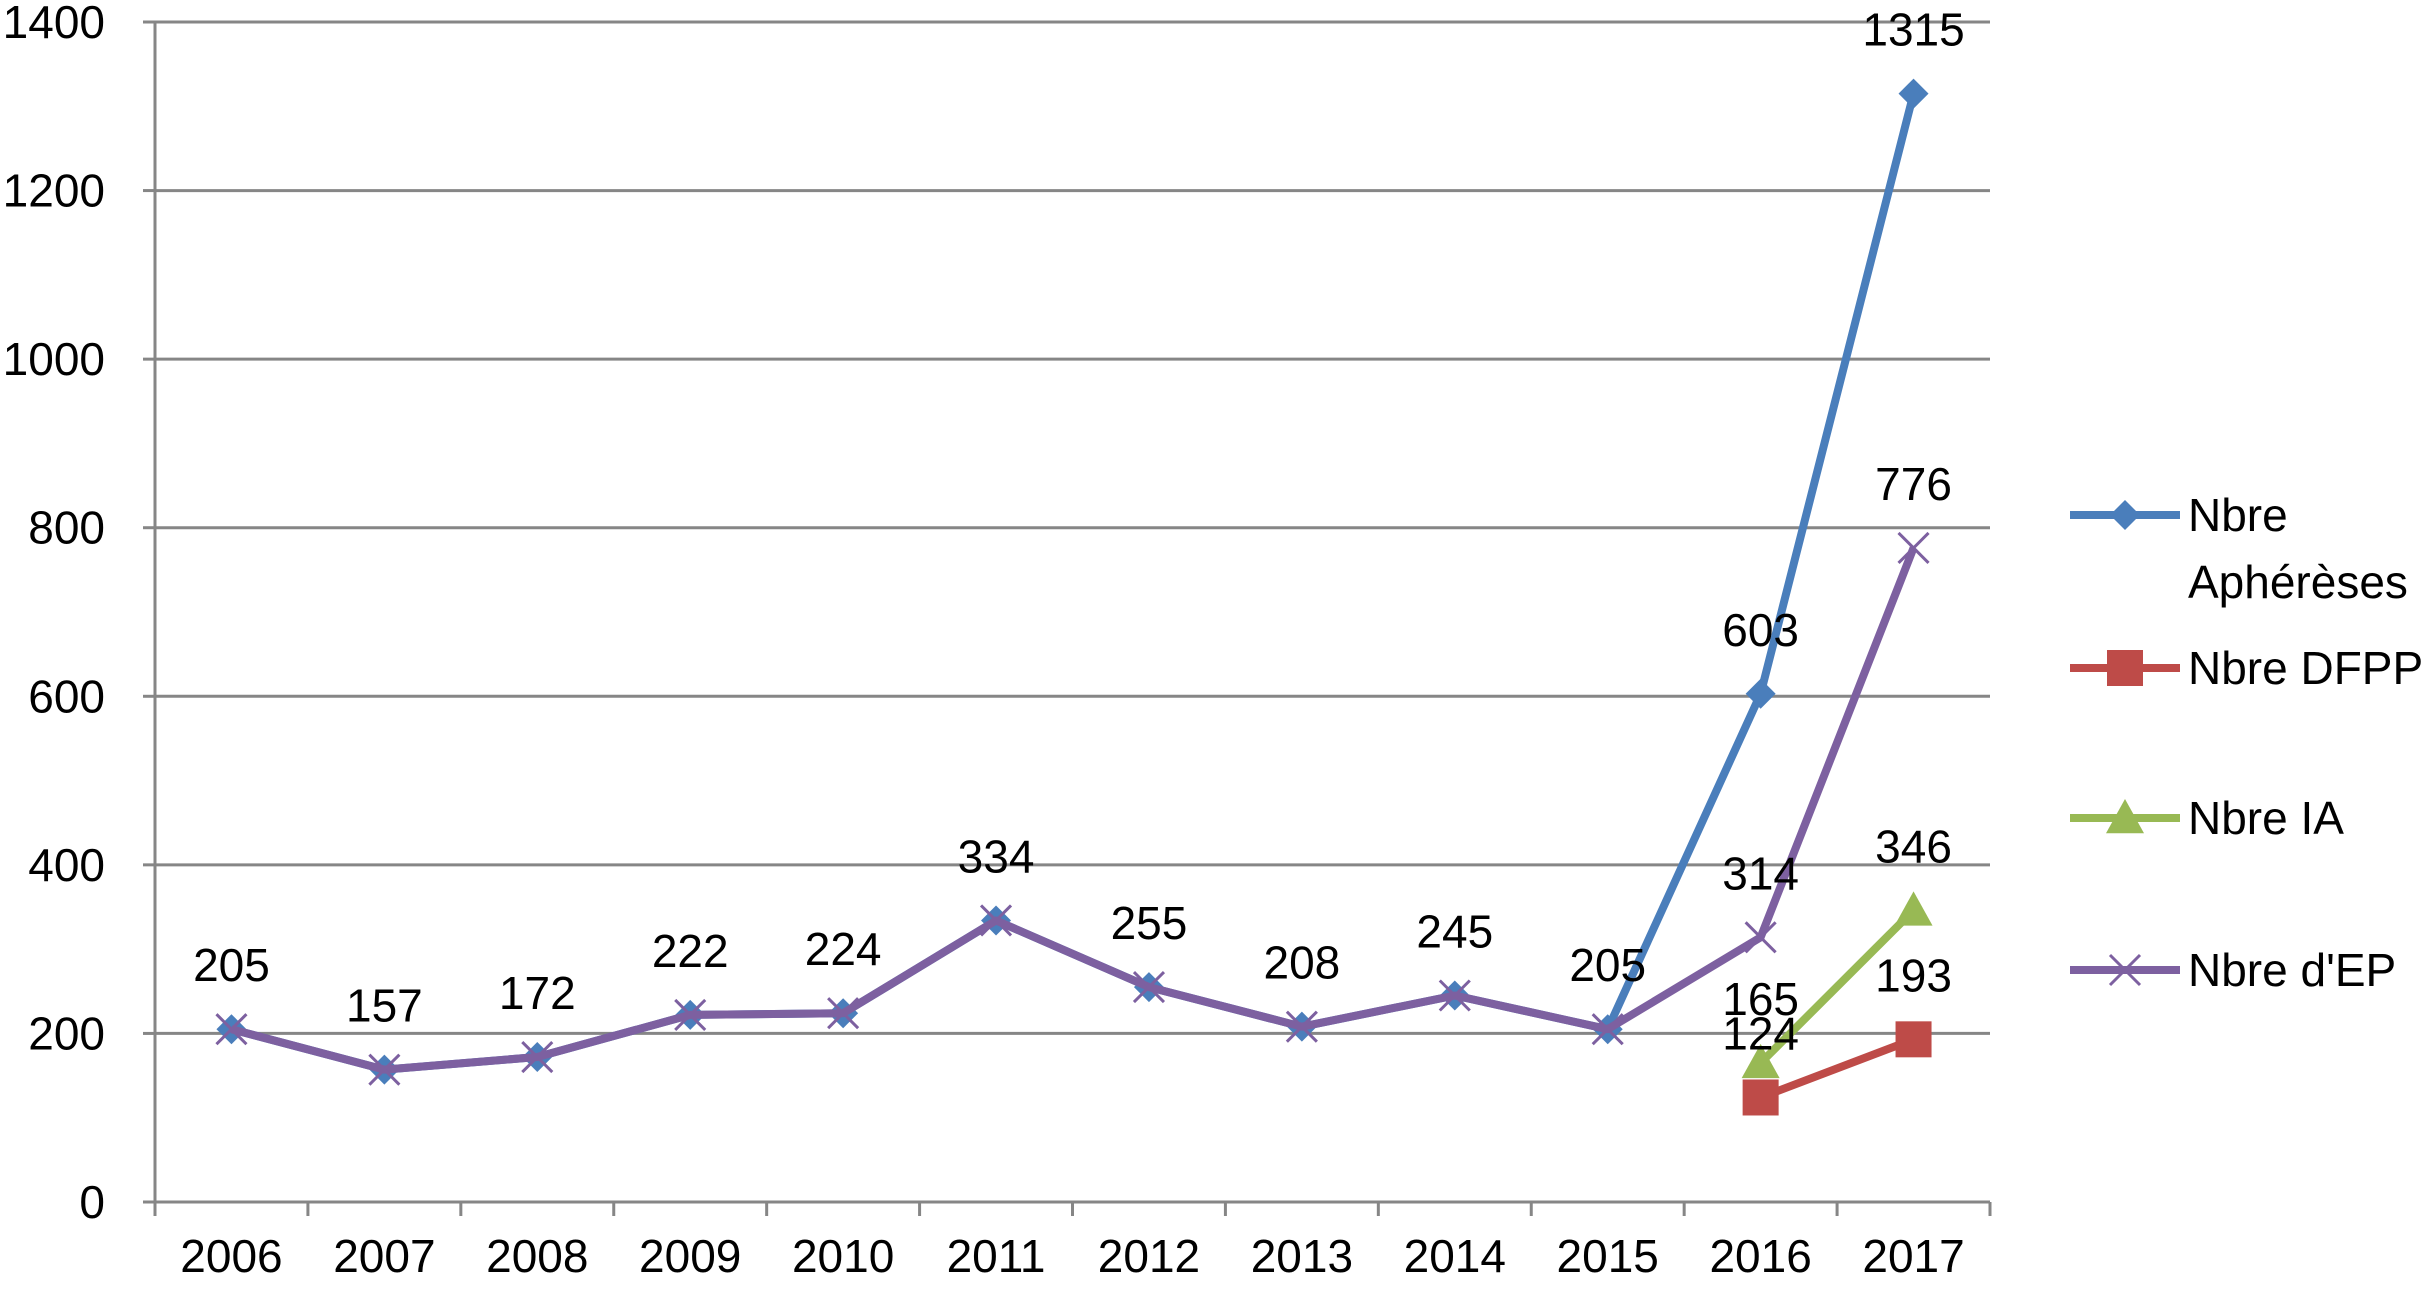  Describe the element at coordinates (1608, 1256) in the screenshot. I see `x-tick-label: 2015` at that location.